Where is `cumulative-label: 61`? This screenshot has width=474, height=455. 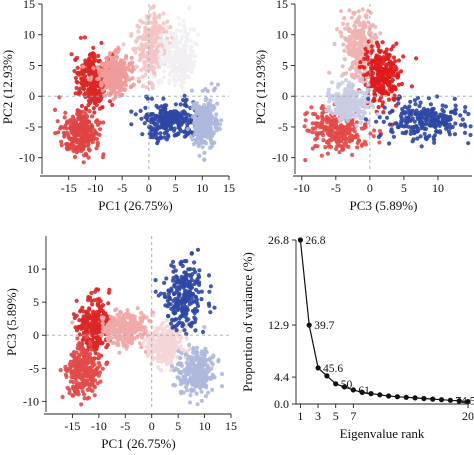
cumulative-label: 61 is located at coordinates (364, 391).